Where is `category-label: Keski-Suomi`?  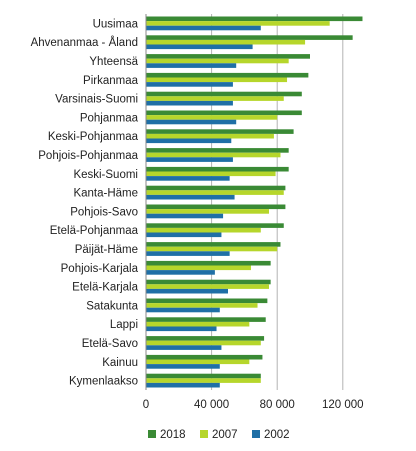
category-label: Keski-Suomi is located at coordinates (105, 175).